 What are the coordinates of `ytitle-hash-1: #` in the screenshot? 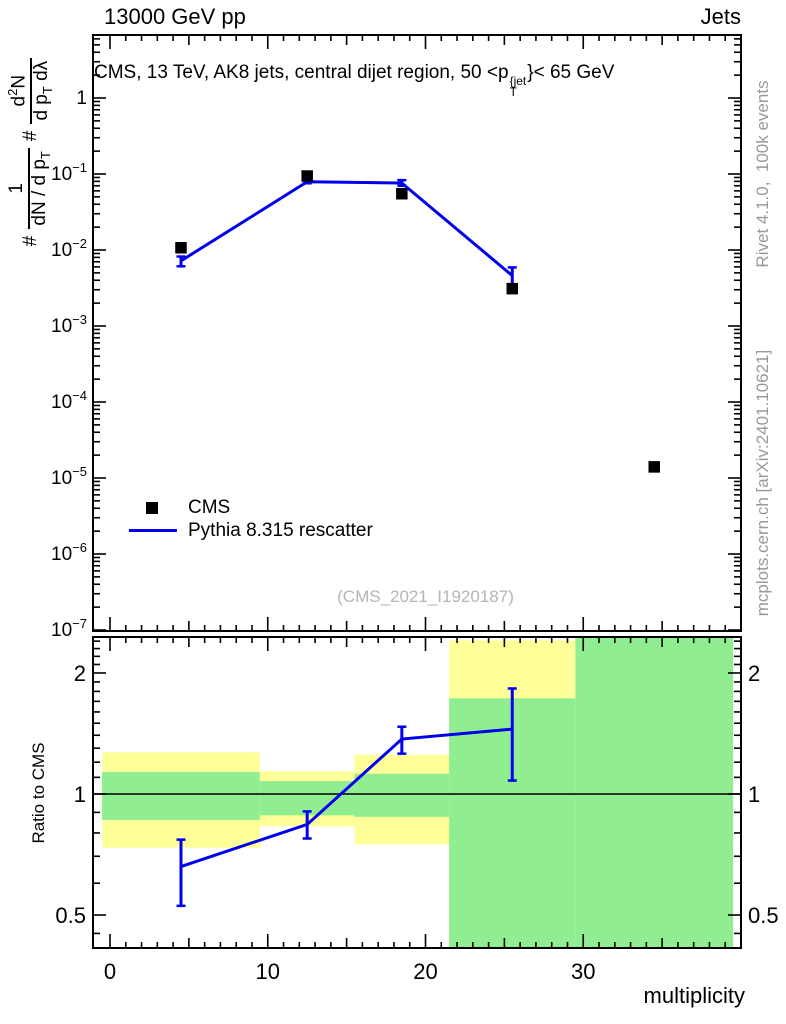 It's located at (30, 241).